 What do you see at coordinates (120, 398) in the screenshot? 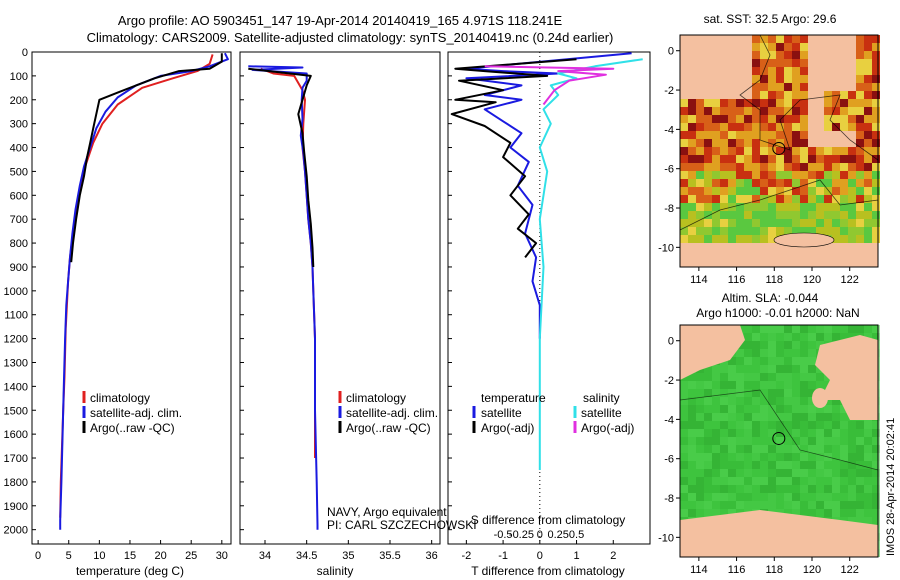
I see `legend-label-climatology: climatology` at bounding box center [120, 398].